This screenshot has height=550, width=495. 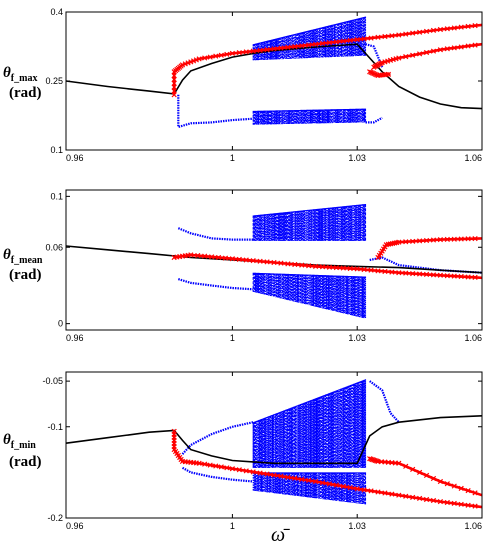 What do you see at coordinates (55, 427) in the screenshot?
I see `y-tick-label: -0.1` at bounding box center [55, 427].